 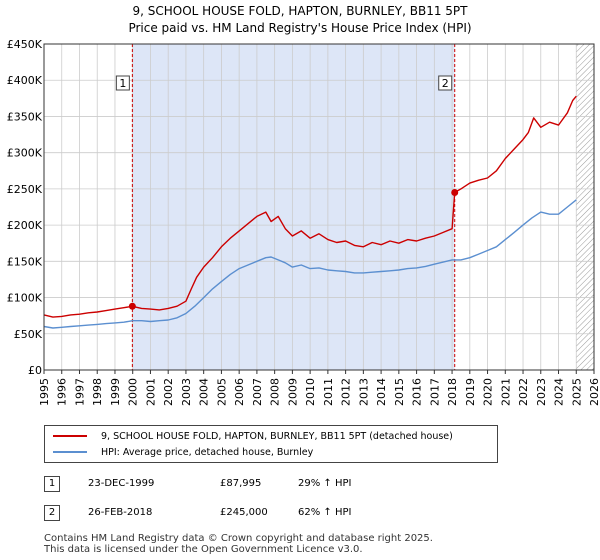 What do you see at coordinates (434, 392) in the screenshot?
I see `x-tick-label: 2017` at bounding box center [434, 392].